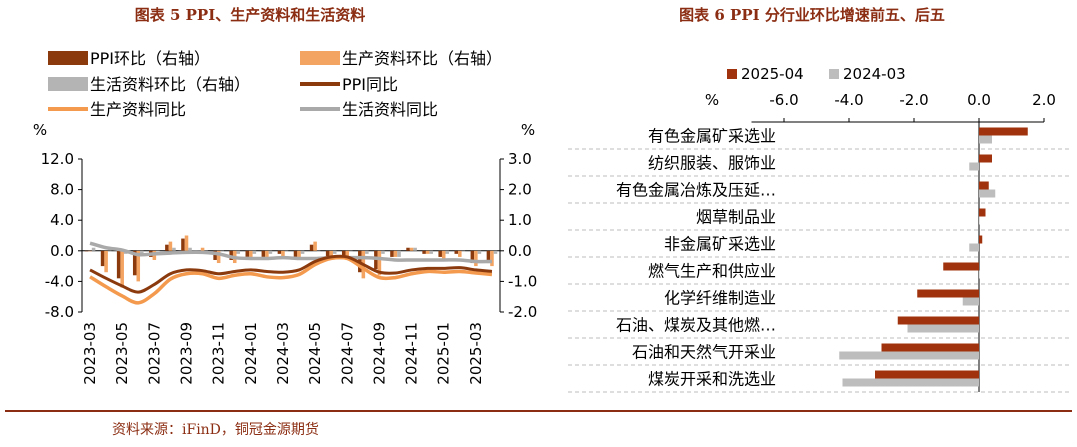 This screenshot has height=447, width=1077. Describe the element at coordinates (251, 353) in the screenshot. I see `left-x-tick-label: 2024-01` at that location.